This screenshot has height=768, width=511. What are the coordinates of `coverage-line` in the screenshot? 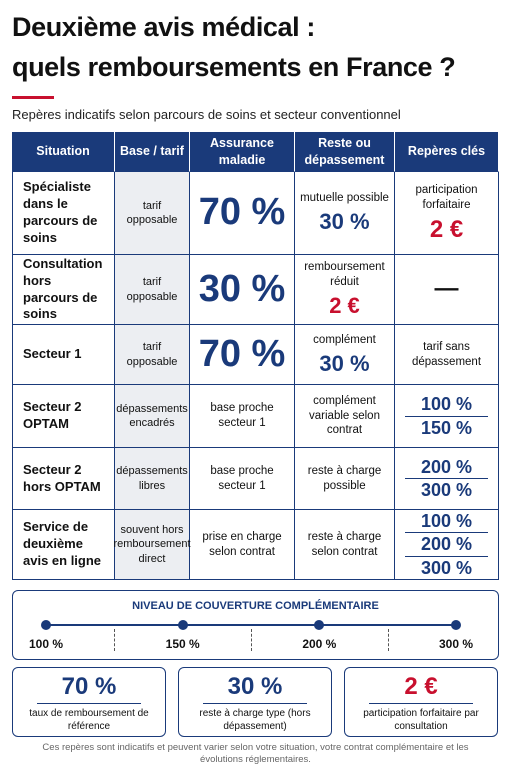 It's located at (251, 625).